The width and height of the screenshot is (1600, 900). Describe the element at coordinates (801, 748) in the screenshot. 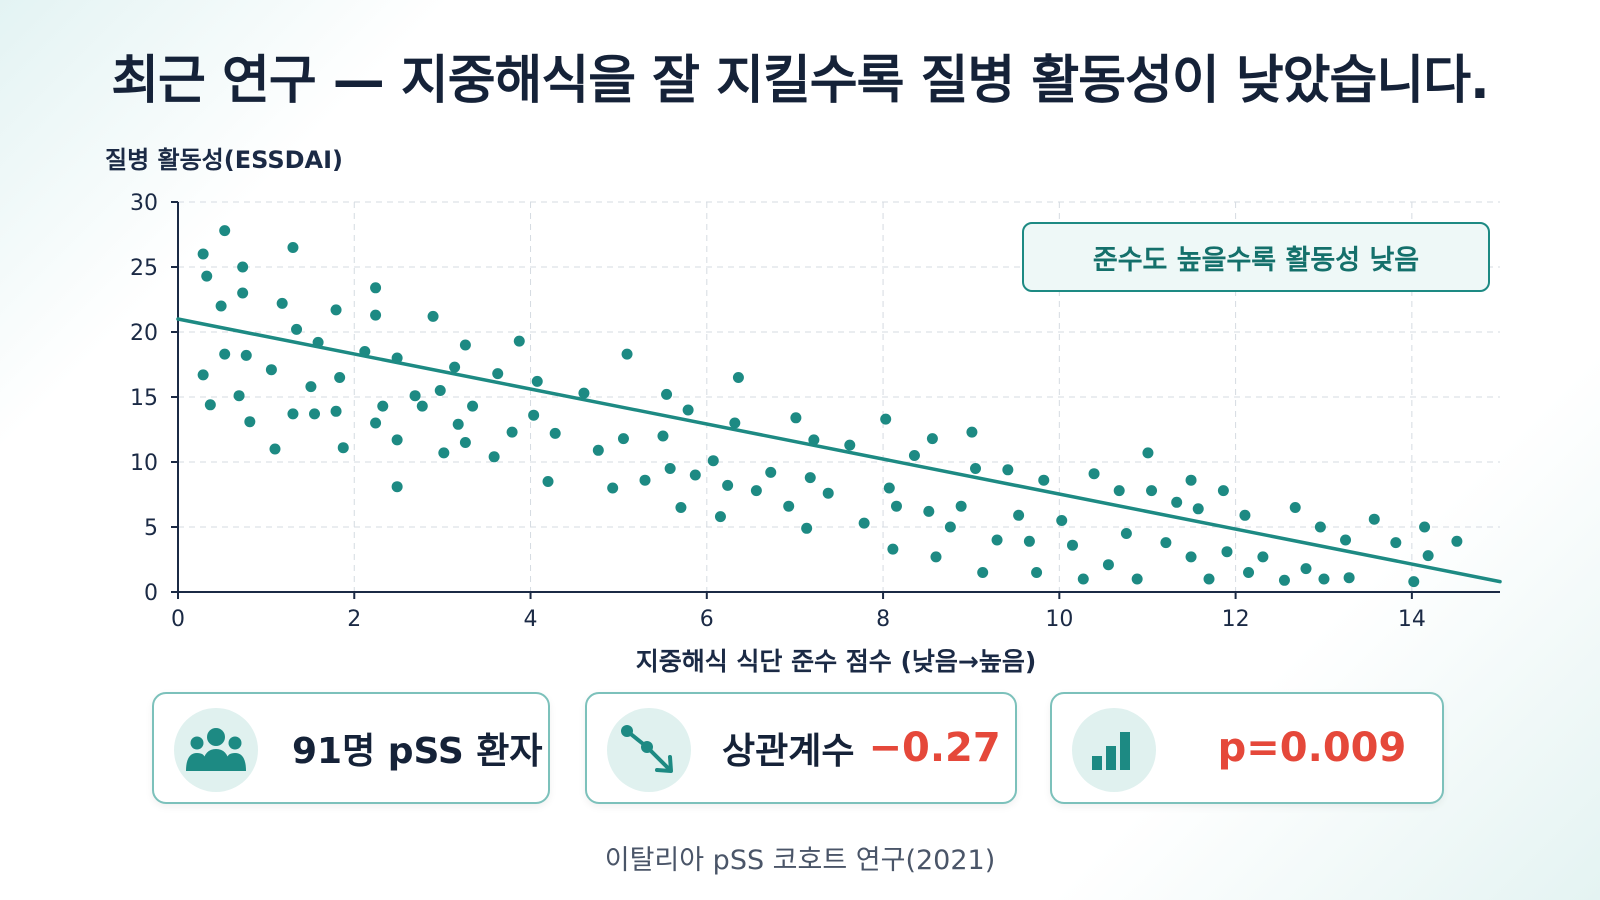

I see `stat-card-correlation: 상관계수 −0.27` at that location.